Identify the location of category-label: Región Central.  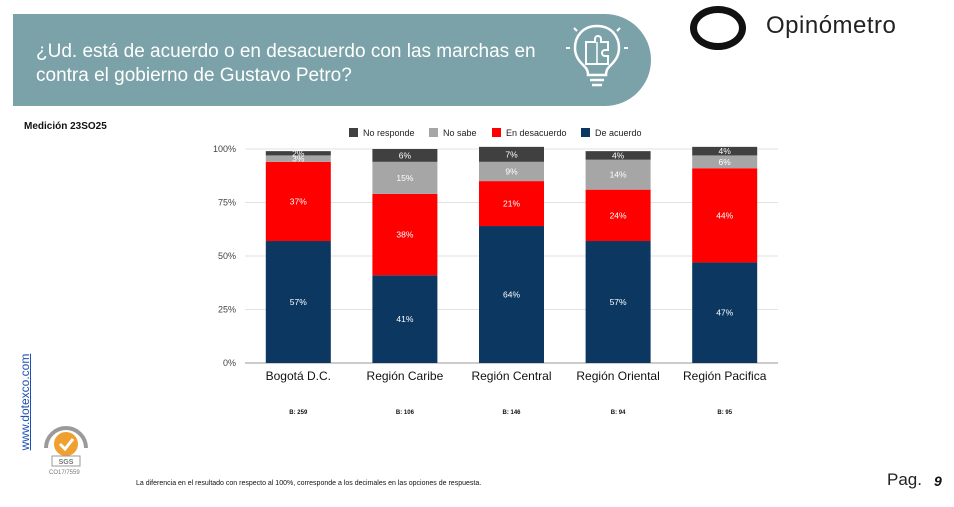
(511, 376).